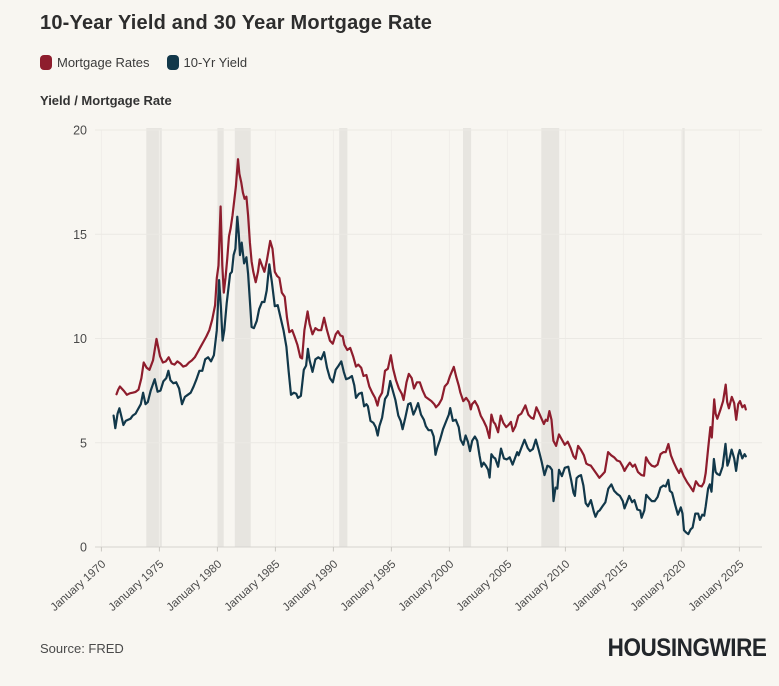  What do you see at coordinates (659, 586) in the screenshot?
I see `x-tick-label: January 2020` at bounding box center [659, 586].